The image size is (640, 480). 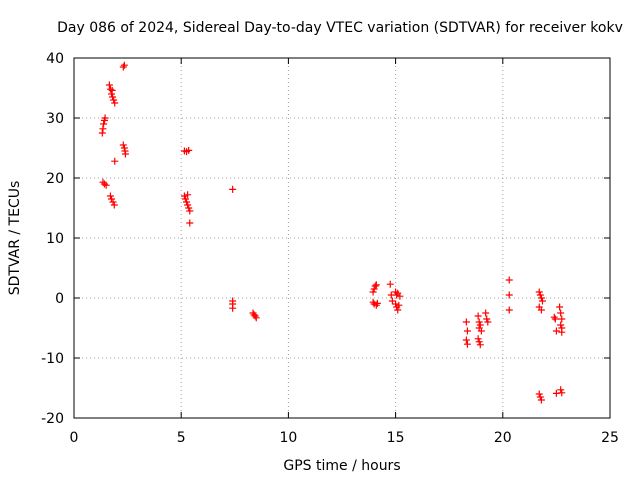 What do you see at coordinates (288, 438) in the screenshot?
I see `x-tick-label-2: 10` at bounding box center [288, 438].